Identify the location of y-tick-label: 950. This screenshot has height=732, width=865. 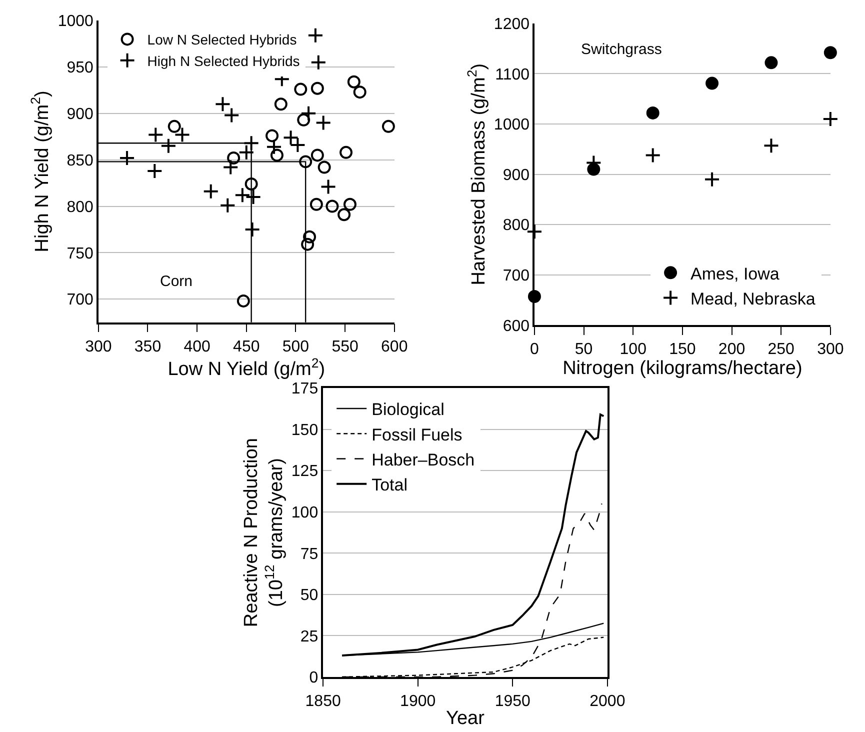
(80, 68).